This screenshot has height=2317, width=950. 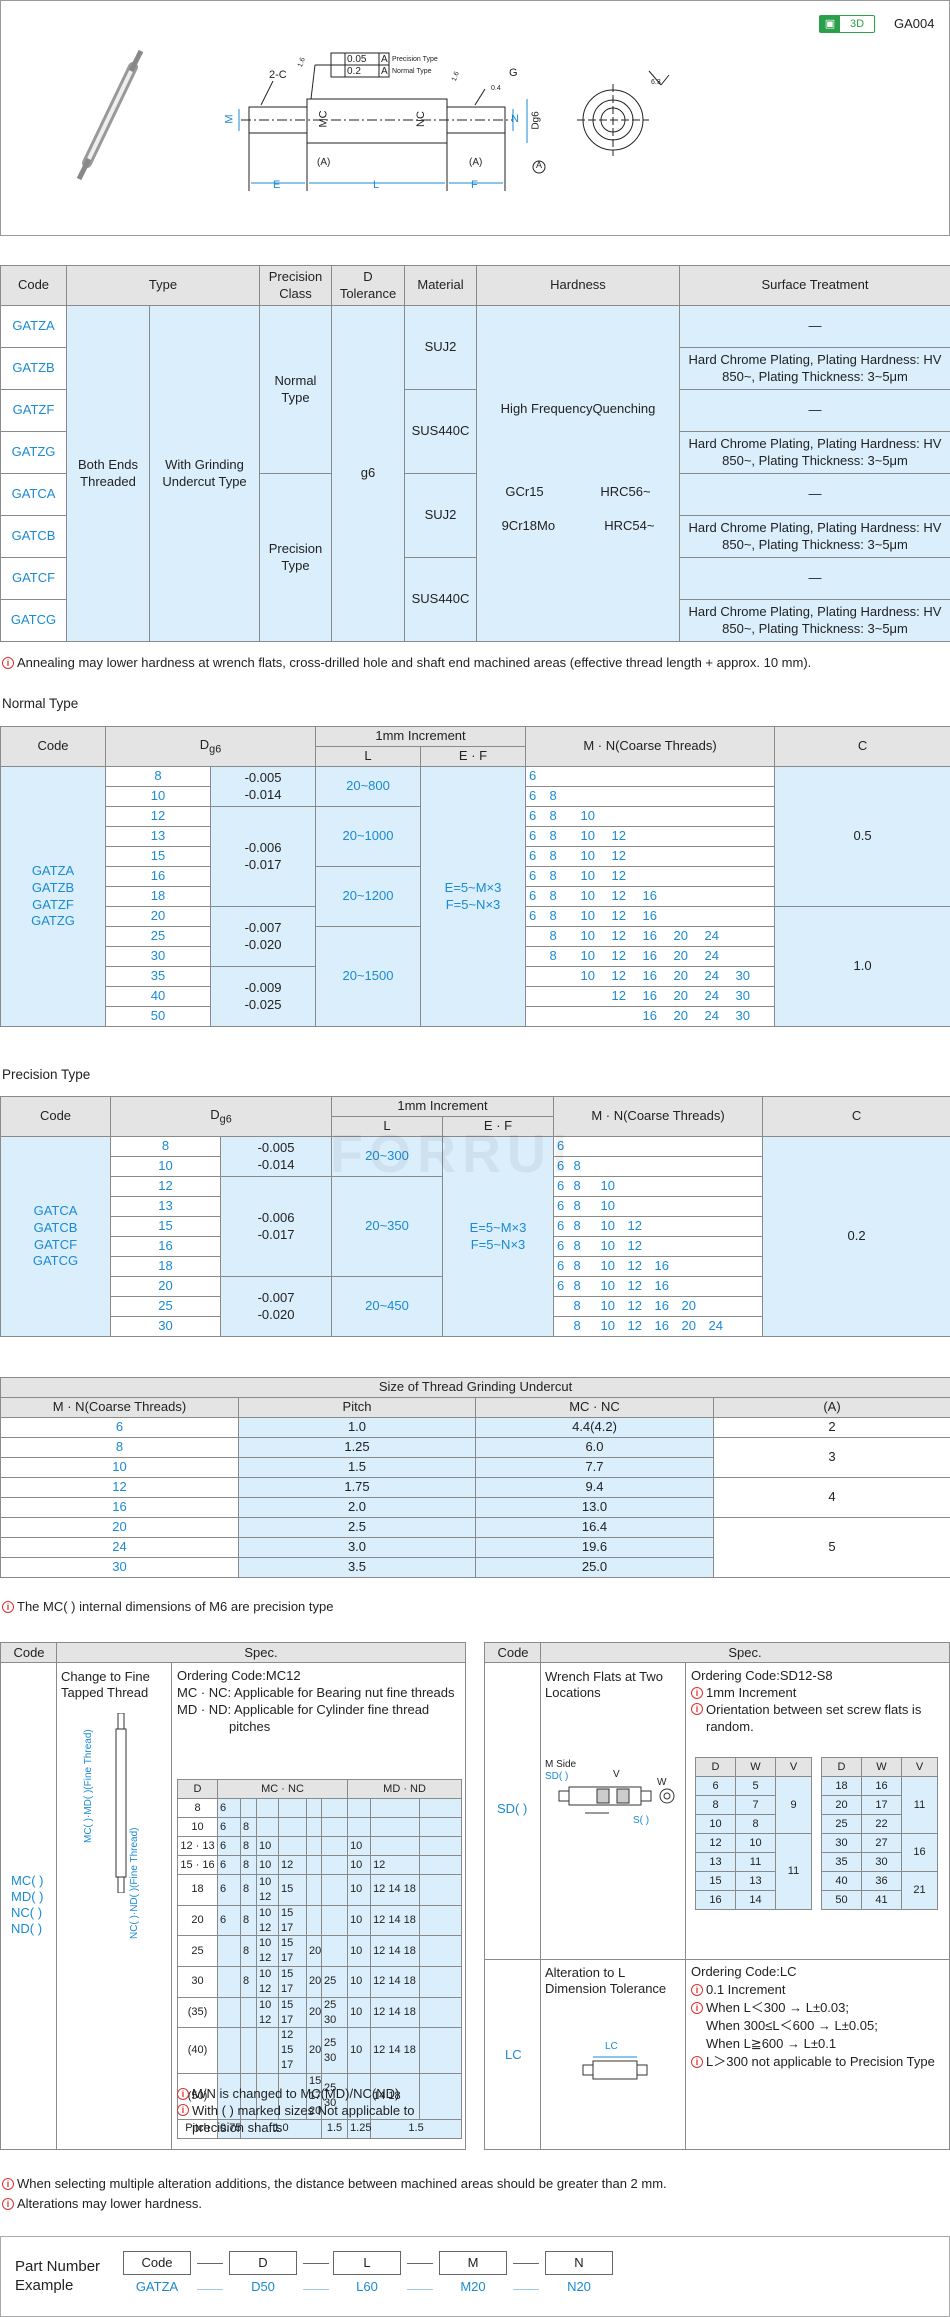 I want to click on lc-code: LC, so click(x=513, y=2054).